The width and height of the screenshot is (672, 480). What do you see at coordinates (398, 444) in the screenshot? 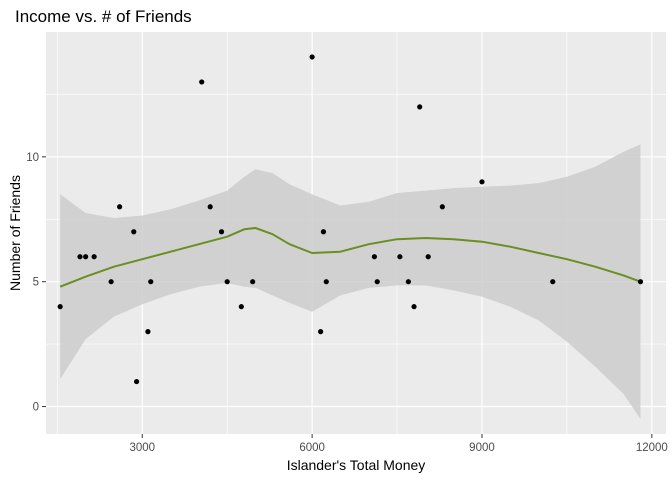
I see `x-axis: 3000 6000 9000 12000` at bounding box center [398, 444].